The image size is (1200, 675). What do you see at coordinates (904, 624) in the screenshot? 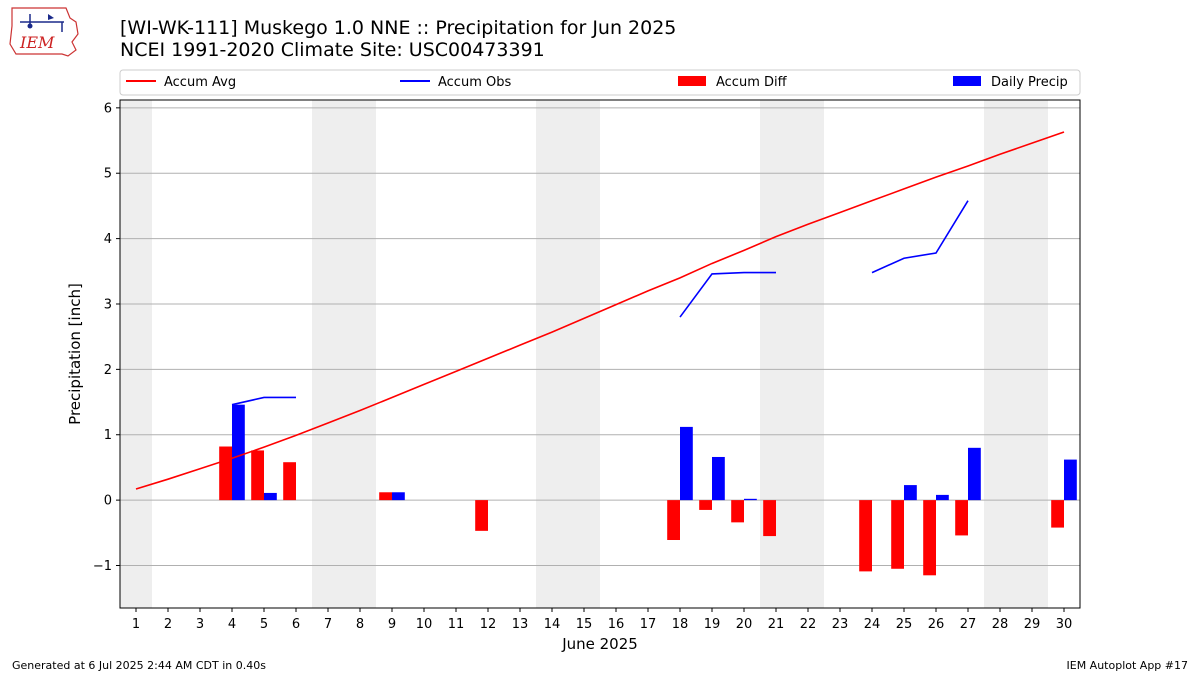
I see `x-tick-label: 25` at bounding box center [904, 624].